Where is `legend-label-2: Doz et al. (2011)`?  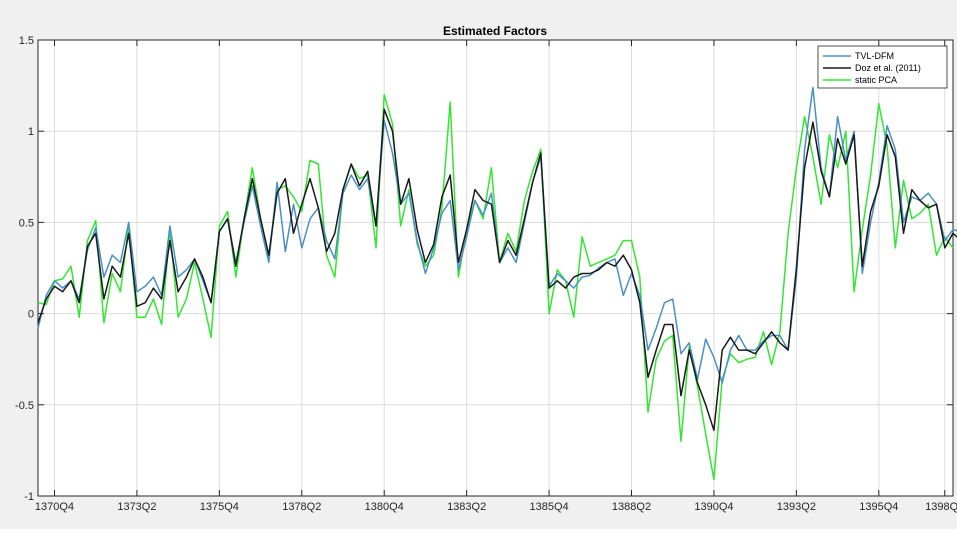
legend-label-2: Doz et al. (2011) is located at coordinates (888, 68).